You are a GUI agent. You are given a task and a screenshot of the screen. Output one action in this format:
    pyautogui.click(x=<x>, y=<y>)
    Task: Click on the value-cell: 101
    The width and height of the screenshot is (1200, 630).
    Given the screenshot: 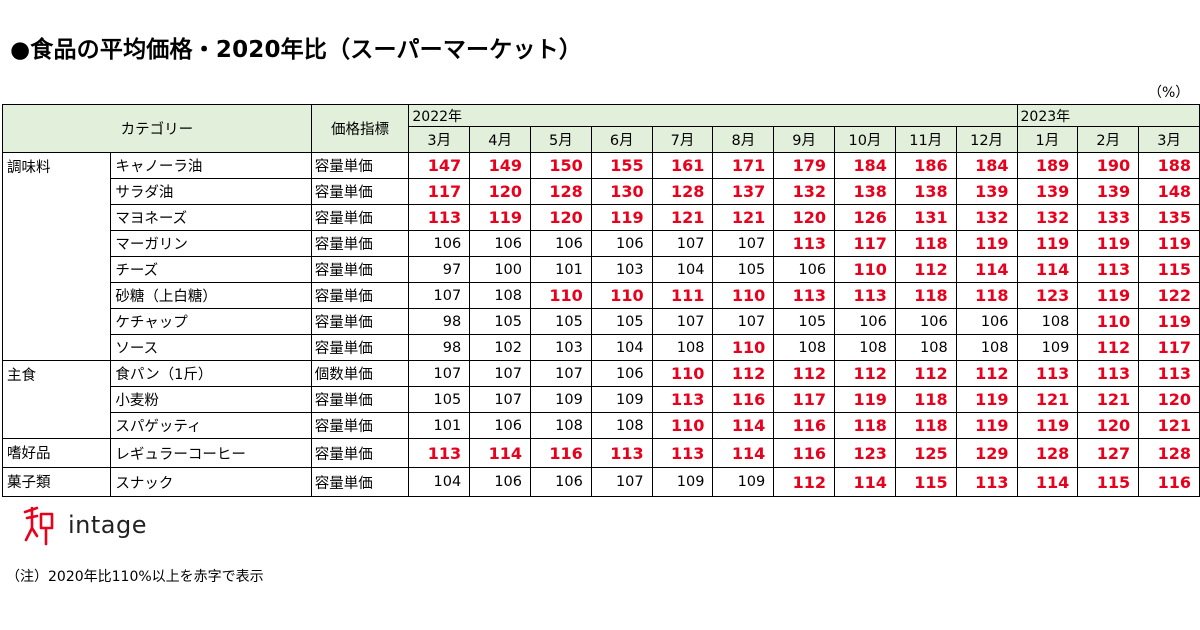 What is the action you would take?
    pyautogui.click(x=561, y=269)
    